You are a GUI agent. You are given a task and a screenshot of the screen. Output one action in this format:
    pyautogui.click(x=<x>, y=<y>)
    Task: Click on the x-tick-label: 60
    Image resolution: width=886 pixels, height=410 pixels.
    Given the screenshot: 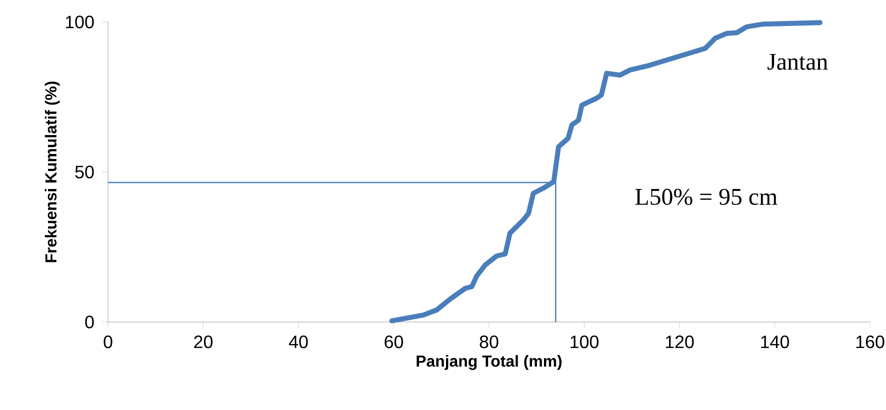 What is the action you would take?
    pyautogui.click(x=394, y=342)
    